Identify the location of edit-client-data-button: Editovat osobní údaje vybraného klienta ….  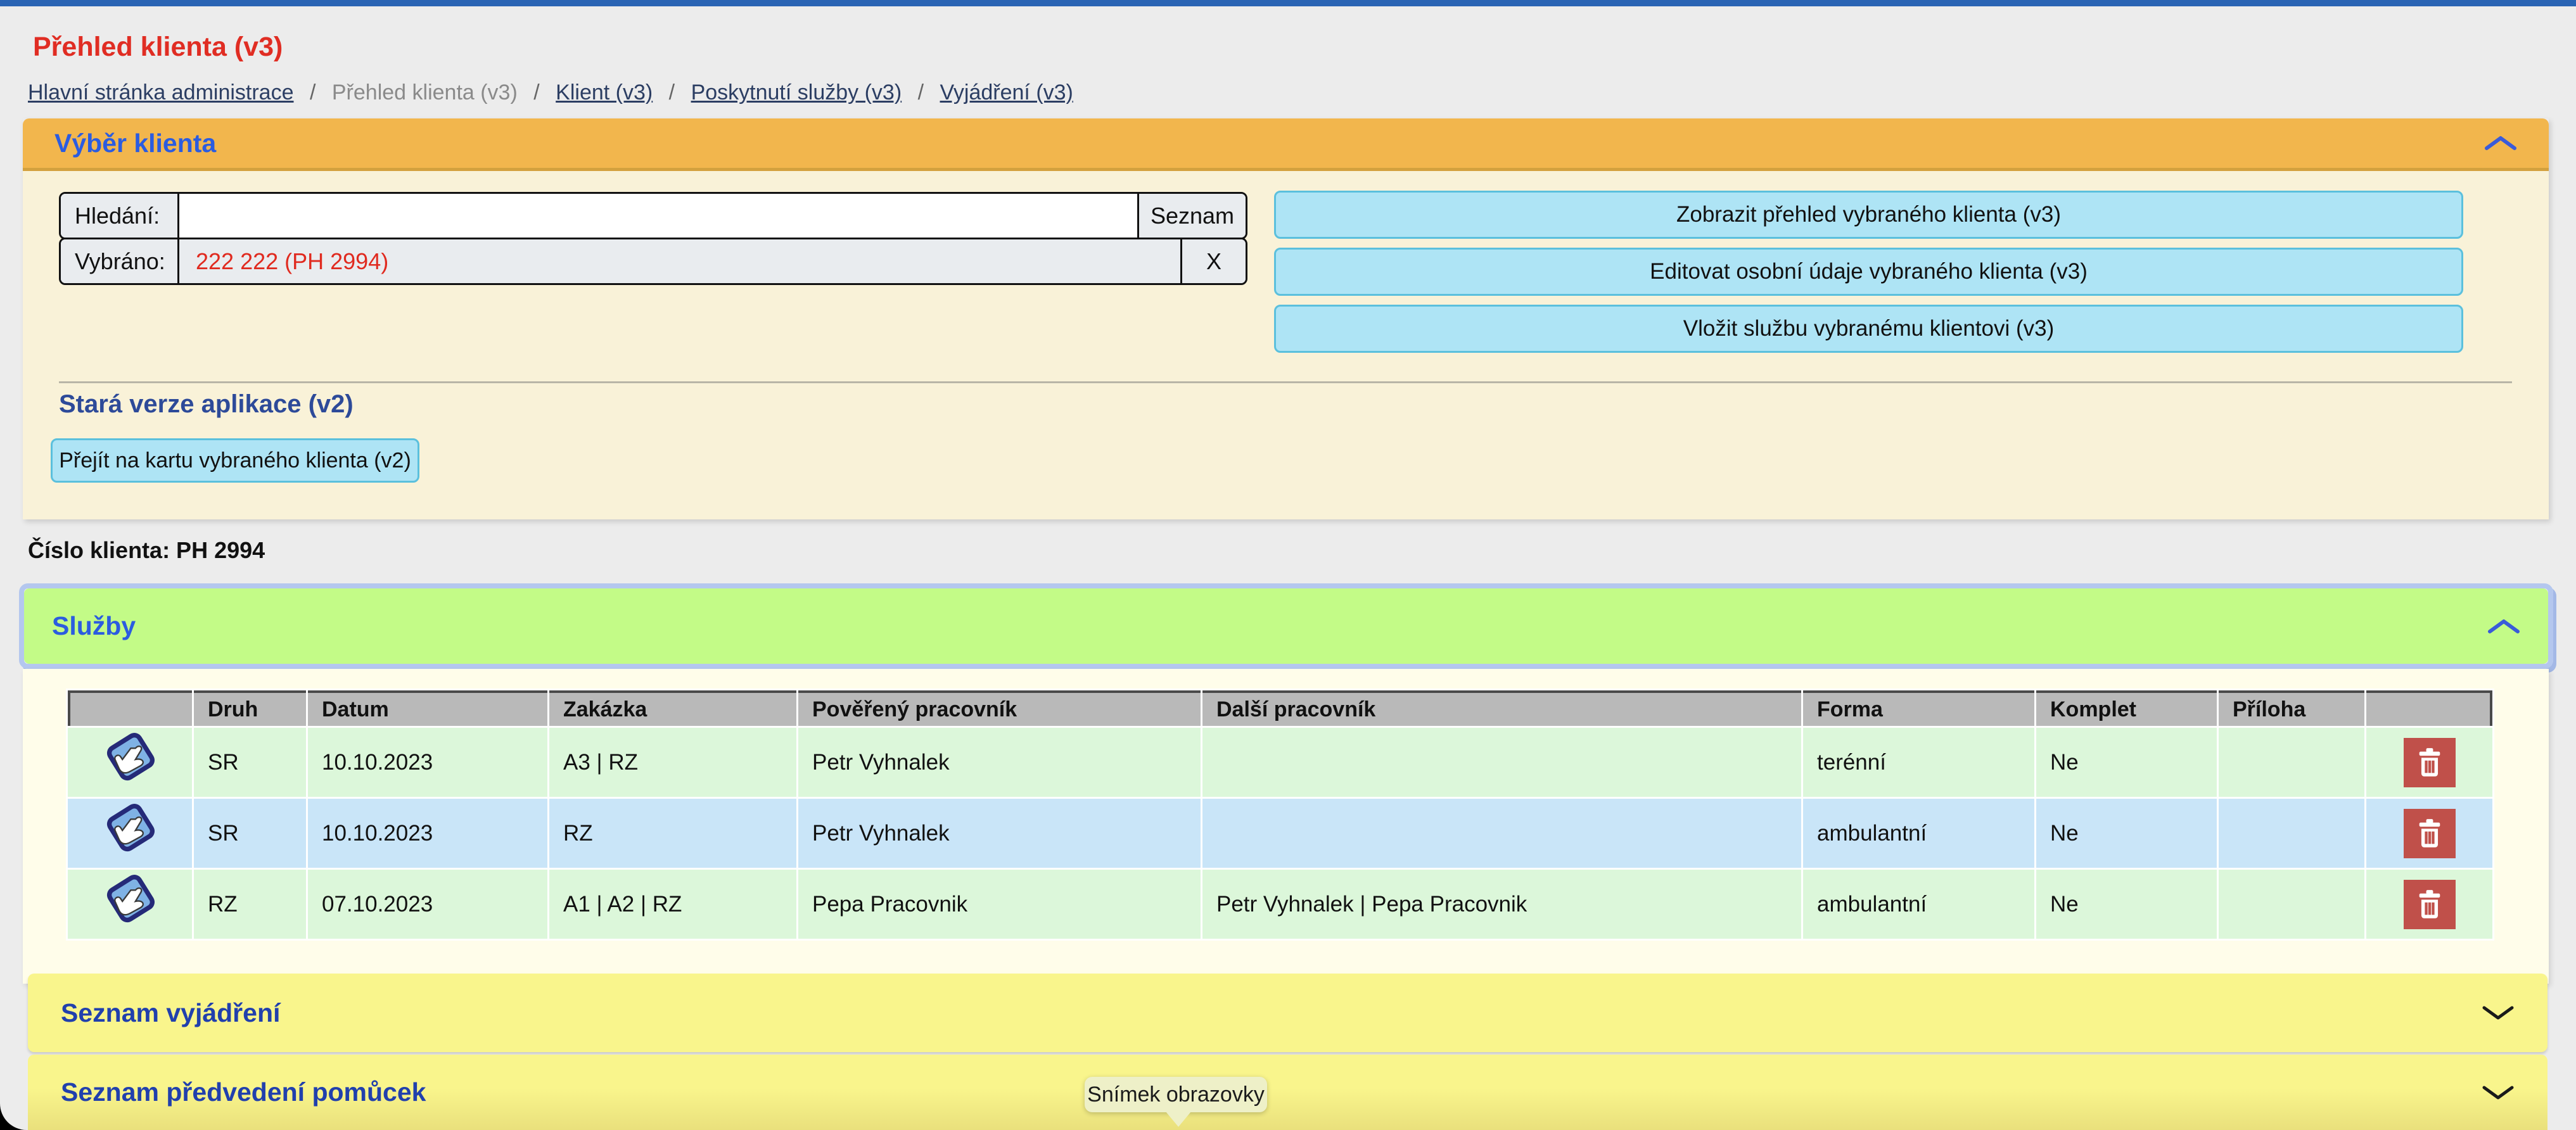
(1869, 272).